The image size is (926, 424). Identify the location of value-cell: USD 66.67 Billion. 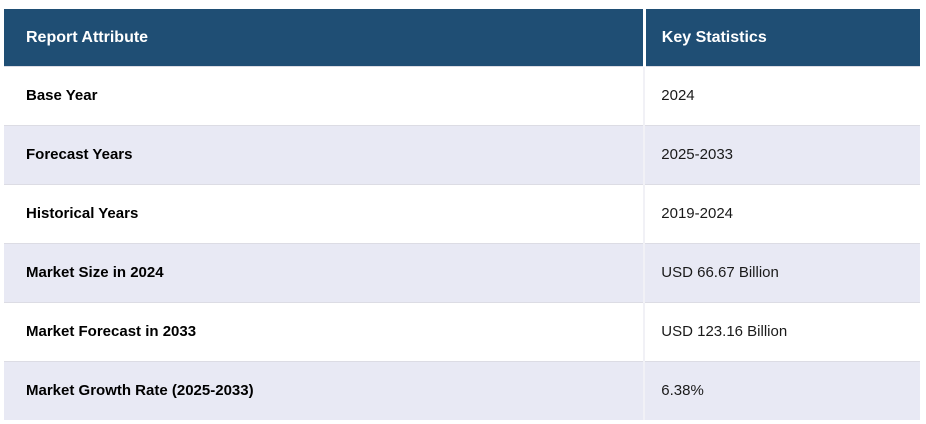
(782, 273).